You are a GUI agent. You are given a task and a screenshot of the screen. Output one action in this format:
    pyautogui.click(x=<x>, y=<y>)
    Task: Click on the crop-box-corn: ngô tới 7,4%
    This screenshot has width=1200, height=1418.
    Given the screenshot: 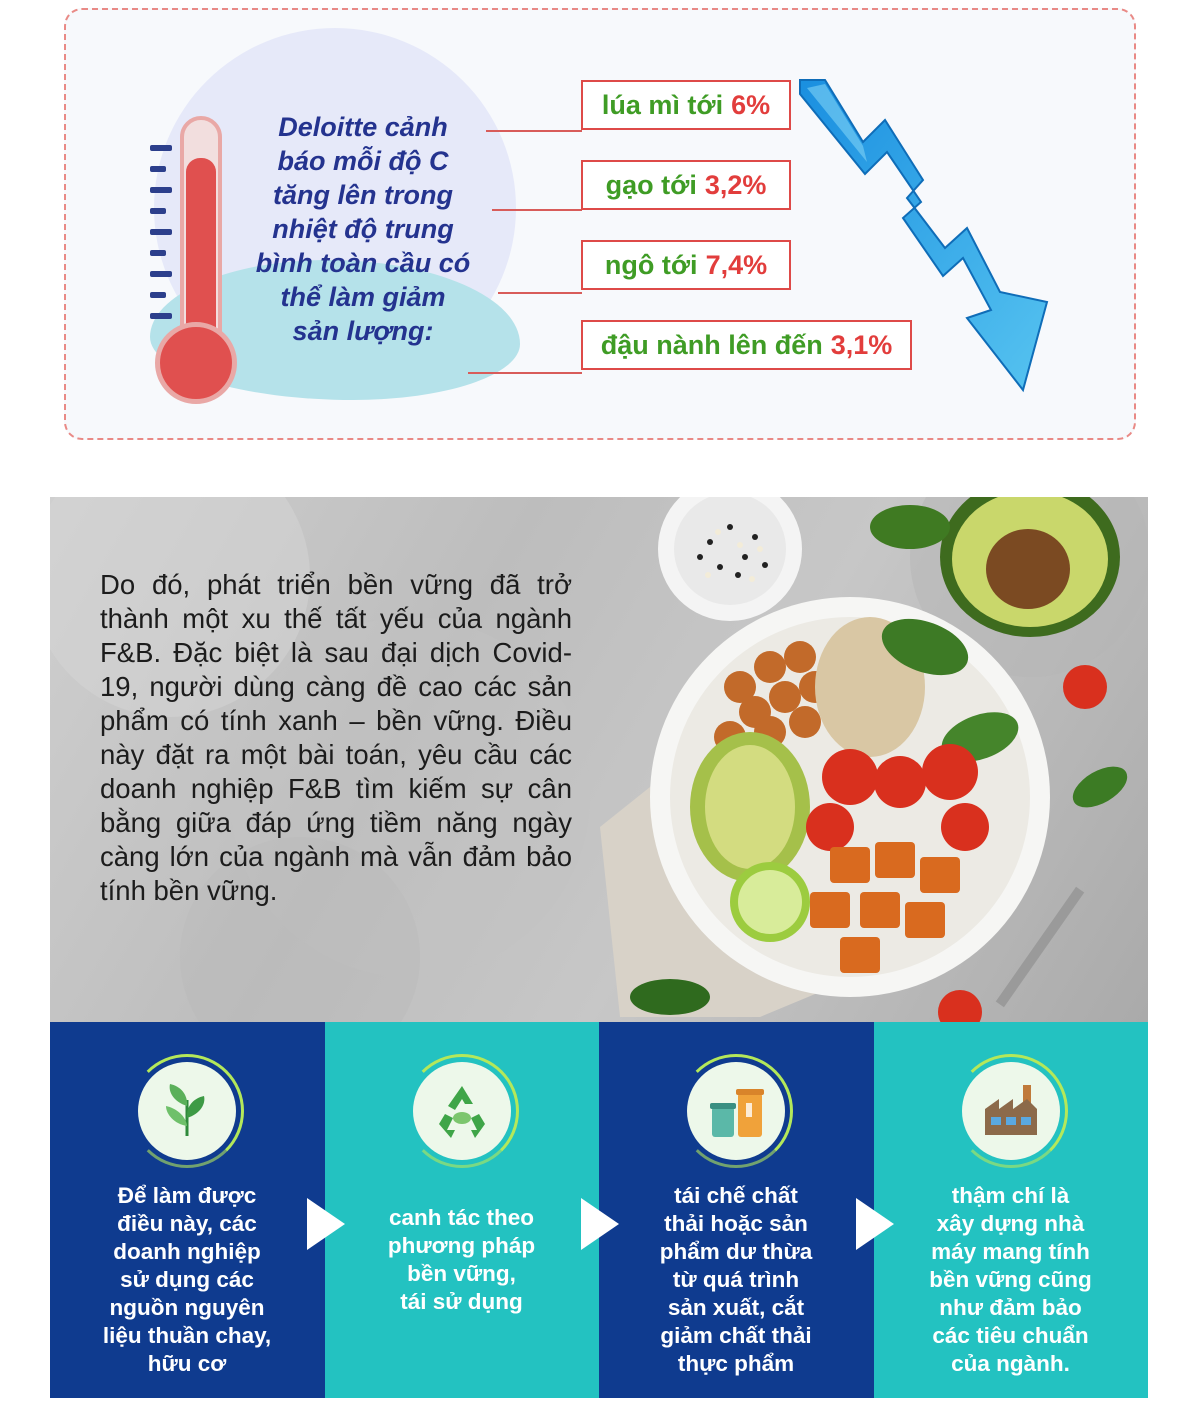 What is the action you would take?
    pyautogui.click(x=686, y=265)
    